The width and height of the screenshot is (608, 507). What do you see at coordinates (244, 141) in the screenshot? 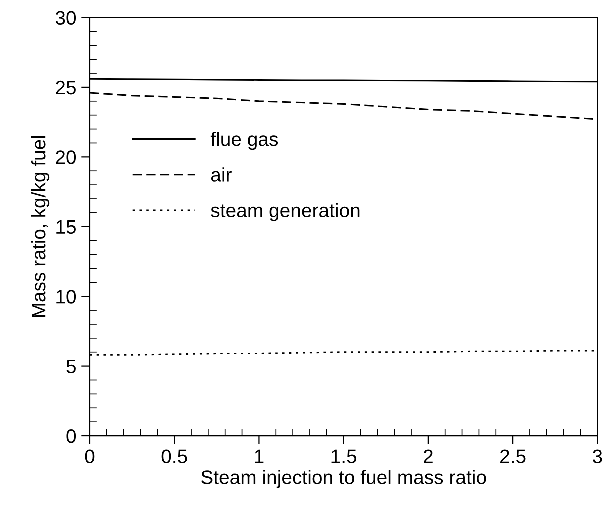
I see `legend-label: flue gas` at bounding box center [244, 141].